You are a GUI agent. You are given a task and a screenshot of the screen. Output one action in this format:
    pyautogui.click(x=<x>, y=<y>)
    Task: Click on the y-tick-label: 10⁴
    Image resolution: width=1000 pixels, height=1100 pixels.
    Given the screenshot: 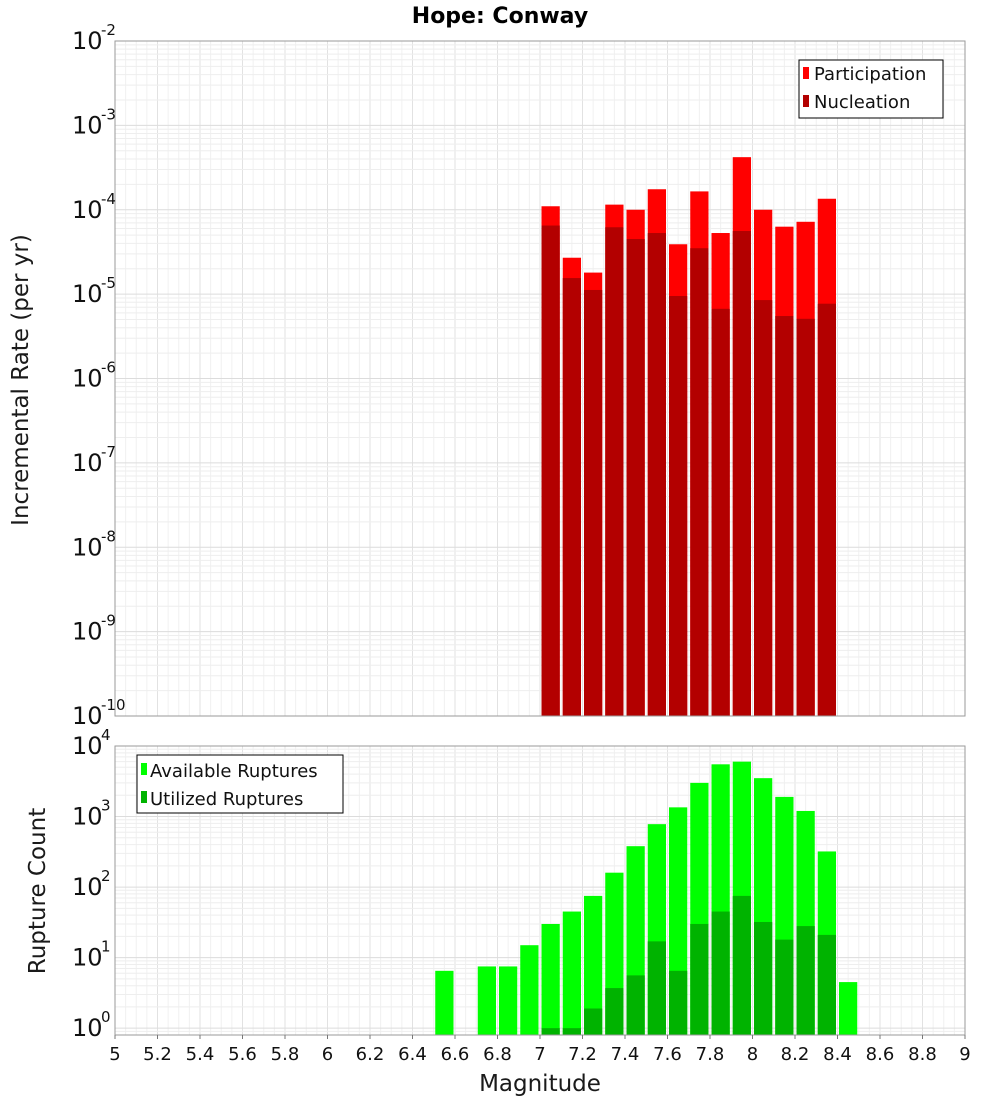 What is the action you would take?
    pyautogui.click(x=91, y=743)
    